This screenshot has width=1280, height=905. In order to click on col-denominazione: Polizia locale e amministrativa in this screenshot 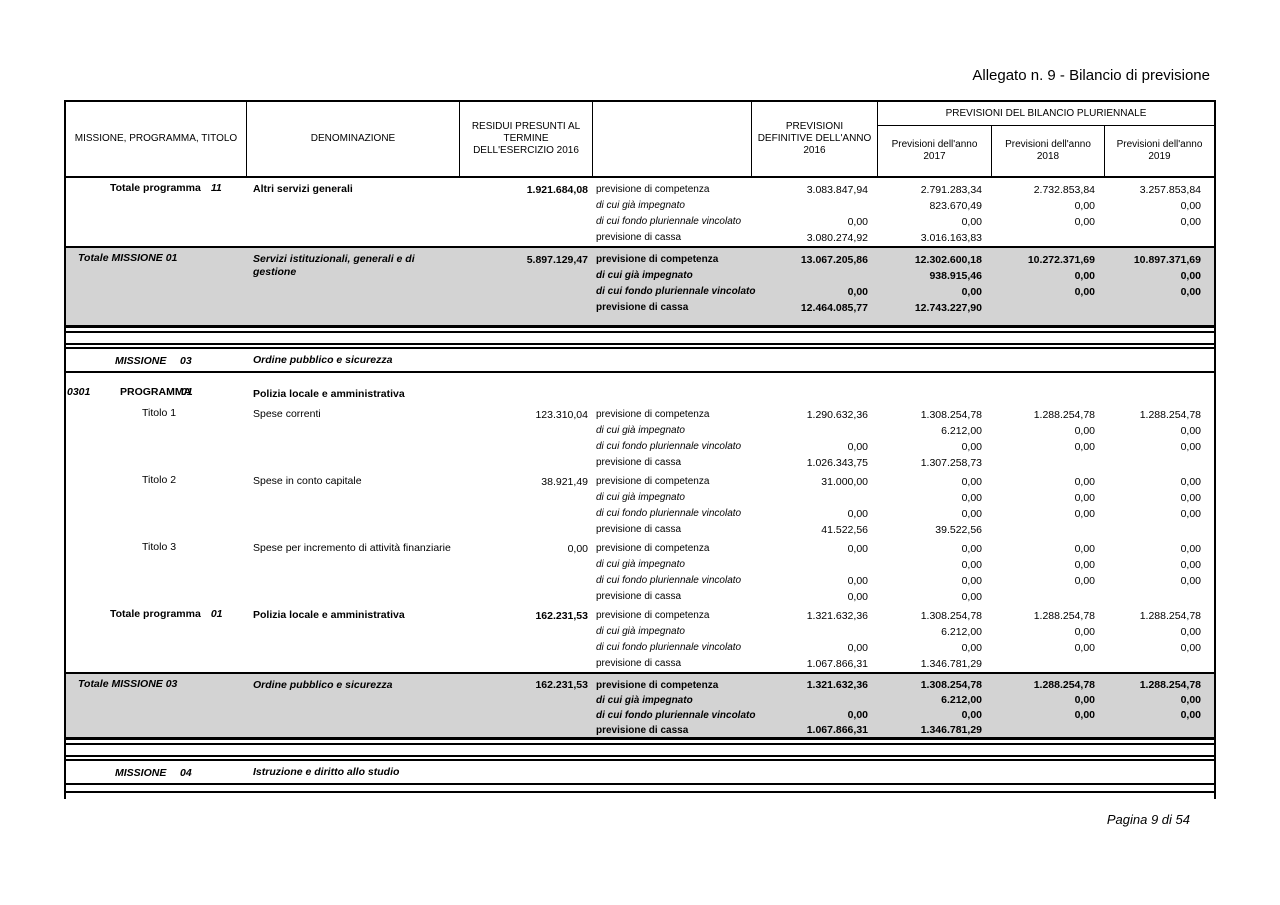, I will do `click(329, 615)`.